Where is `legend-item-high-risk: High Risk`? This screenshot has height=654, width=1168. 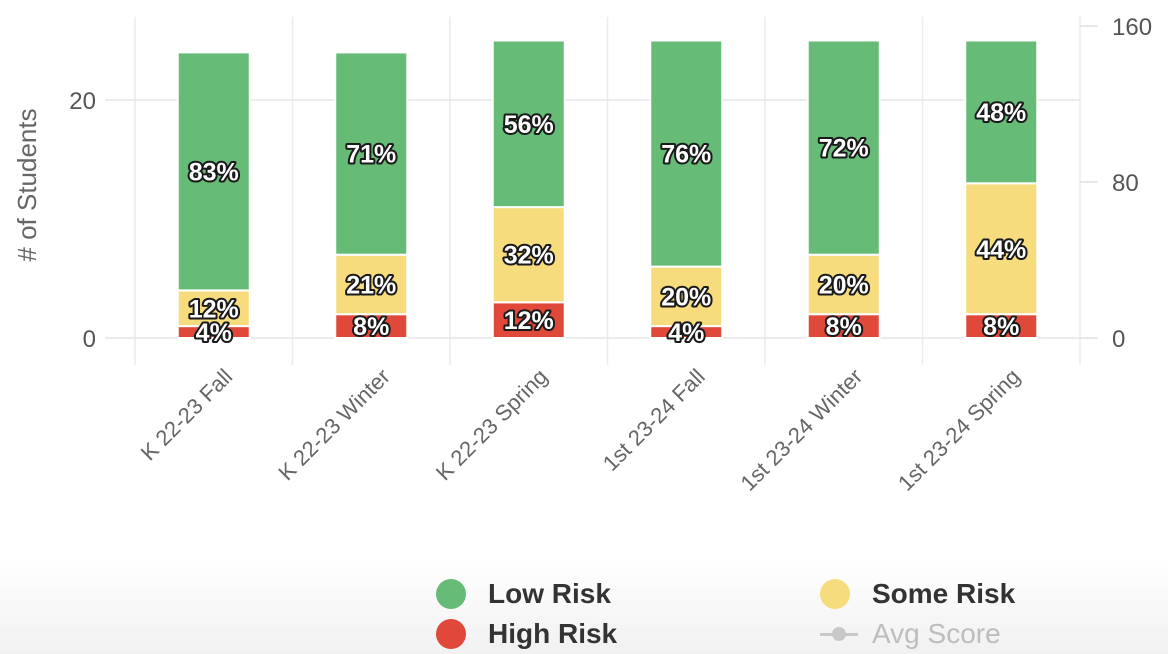
legend-item-high-risk: High Risk is located at coordinates (526, 634).